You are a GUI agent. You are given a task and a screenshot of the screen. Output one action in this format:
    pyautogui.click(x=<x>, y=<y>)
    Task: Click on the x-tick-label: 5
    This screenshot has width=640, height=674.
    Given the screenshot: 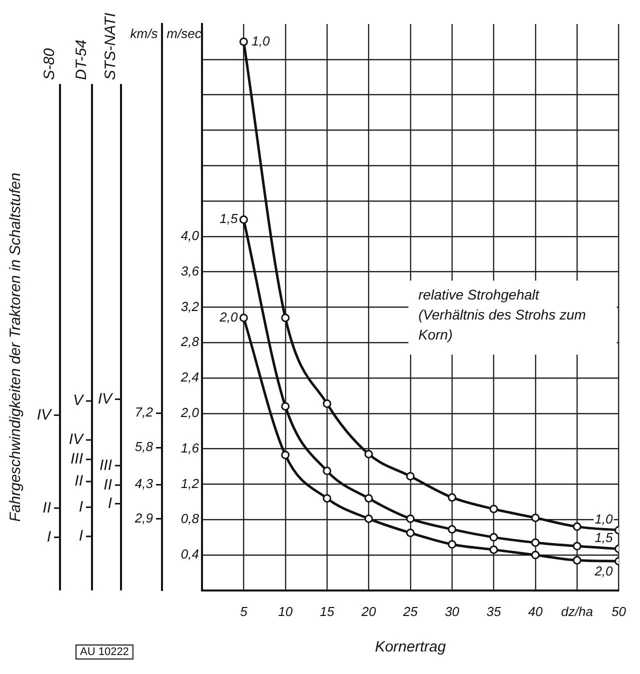 What is the action you would take?
    pyautogui.click(x=244, y=611)
    